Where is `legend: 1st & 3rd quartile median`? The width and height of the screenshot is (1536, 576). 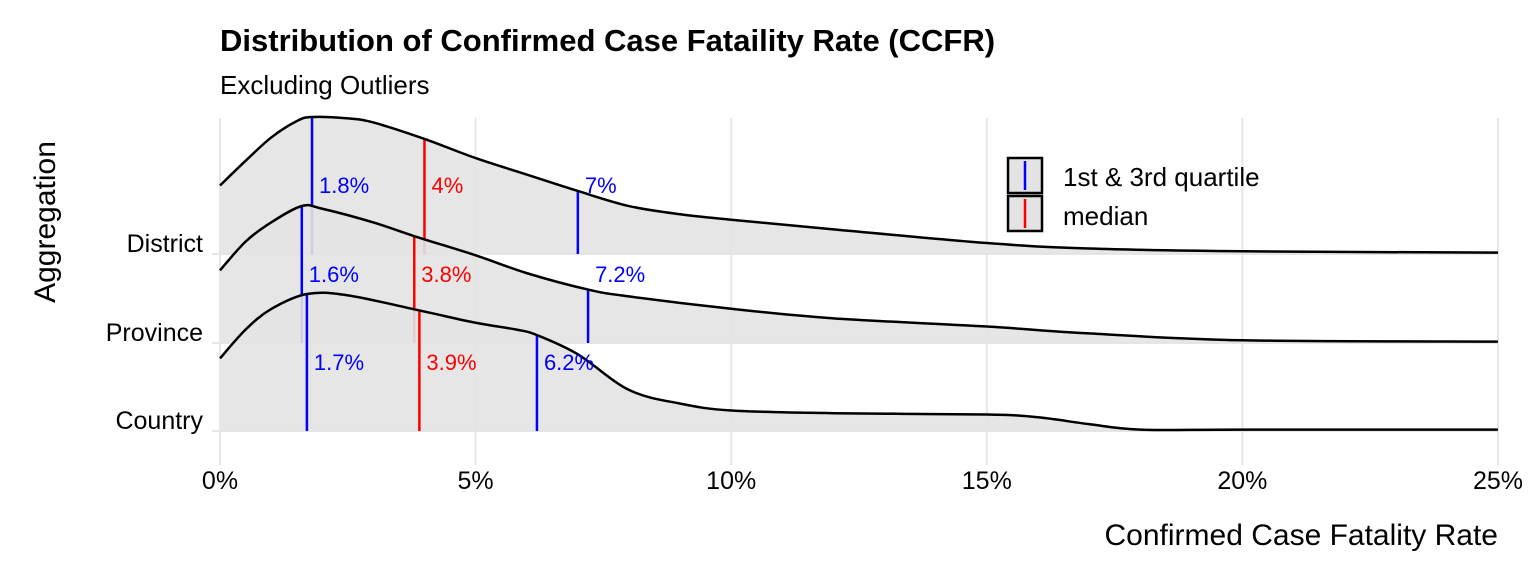
legend: 1st & 3rd quartile median is located at coordinates (1133, 194).